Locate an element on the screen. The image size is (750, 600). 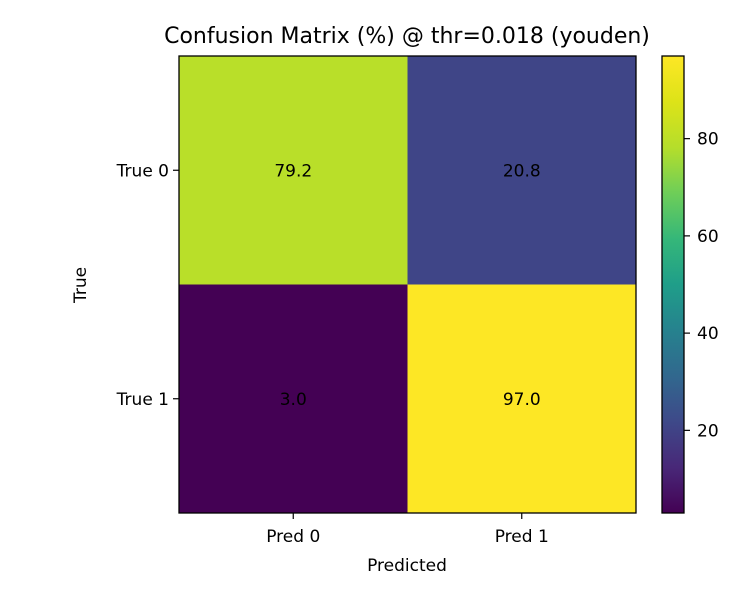
y-tick-label: True 0 is located at coordinates (142, 171).